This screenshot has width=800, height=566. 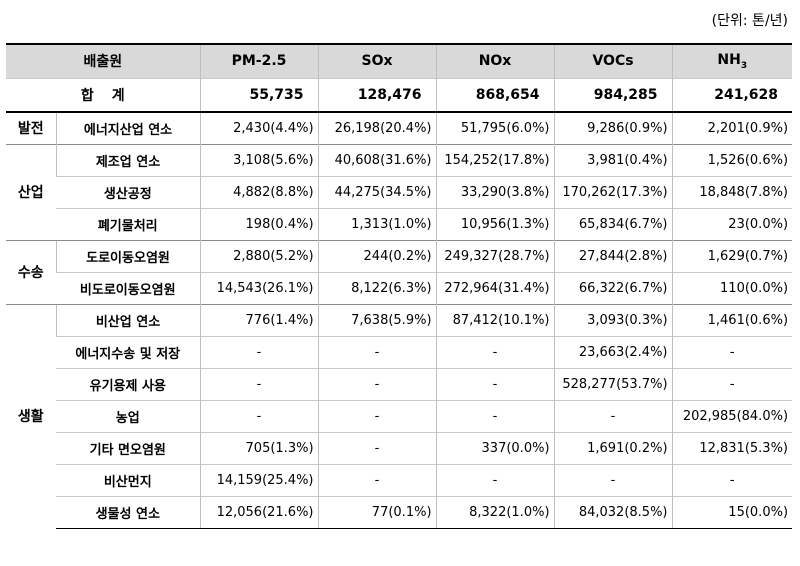 I want to click on value-cell: 1,461(0.6%), so click(x=732, y=319).